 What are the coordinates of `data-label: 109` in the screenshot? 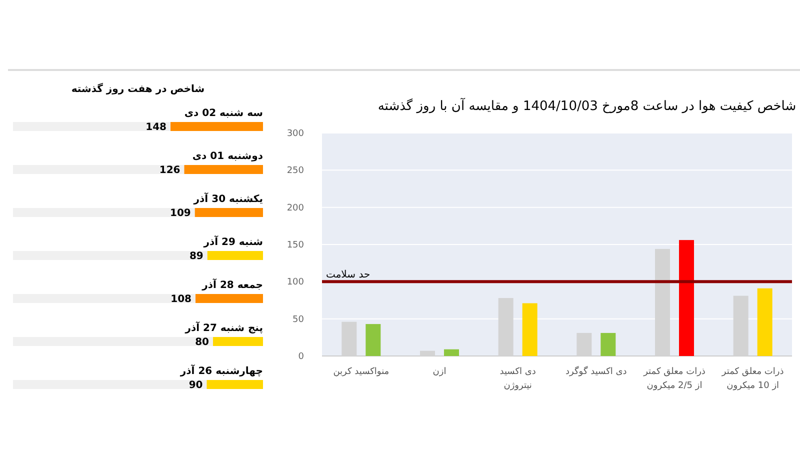 It's located at (180, 213).